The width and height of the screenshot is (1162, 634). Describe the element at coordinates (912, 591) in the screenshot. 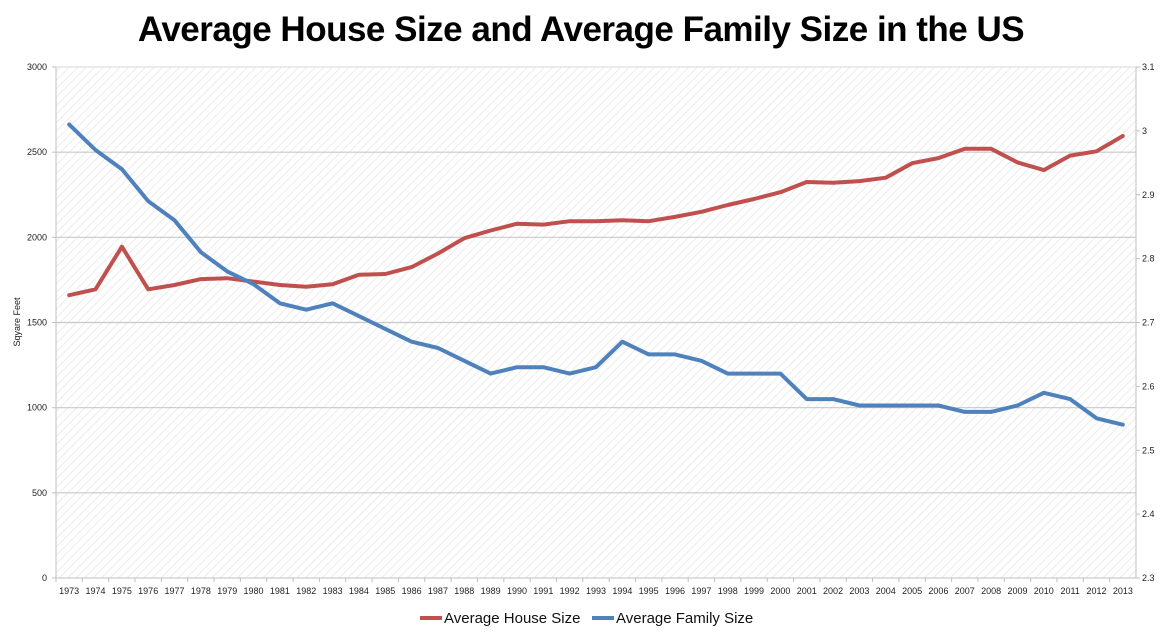

I see `x-tick-label: 2005` at that location.